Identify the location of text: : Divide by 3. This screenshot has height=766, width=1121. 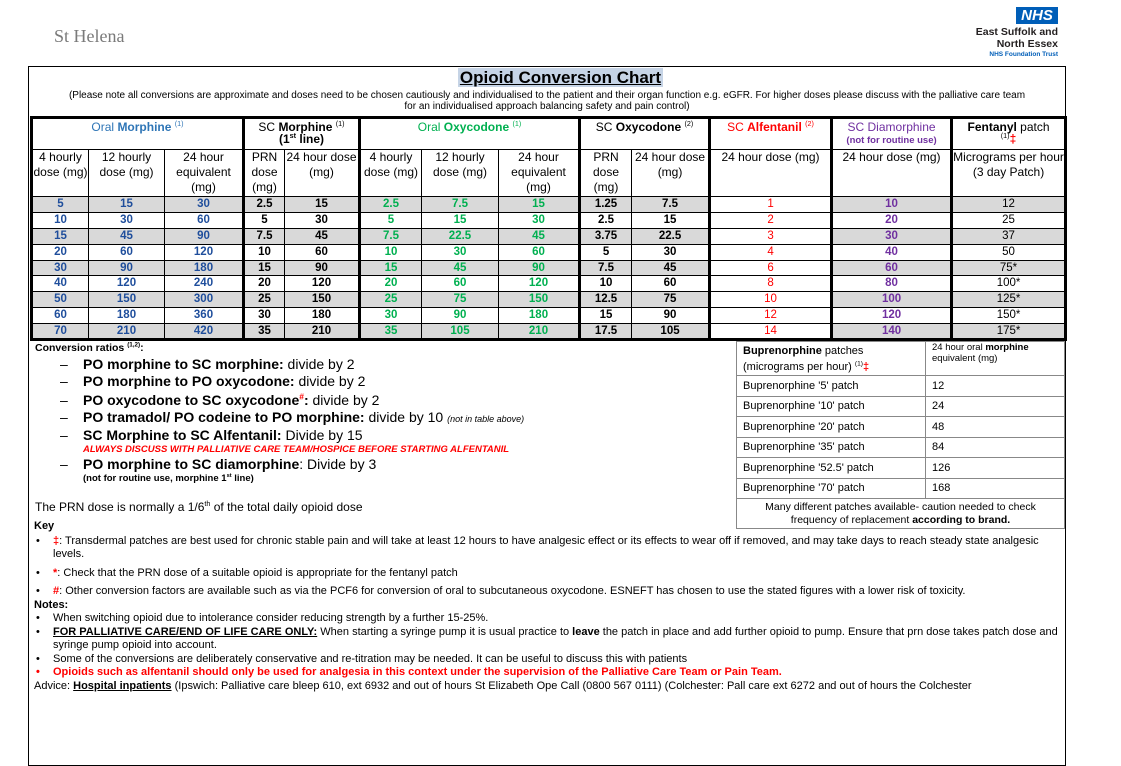
(338, 464).